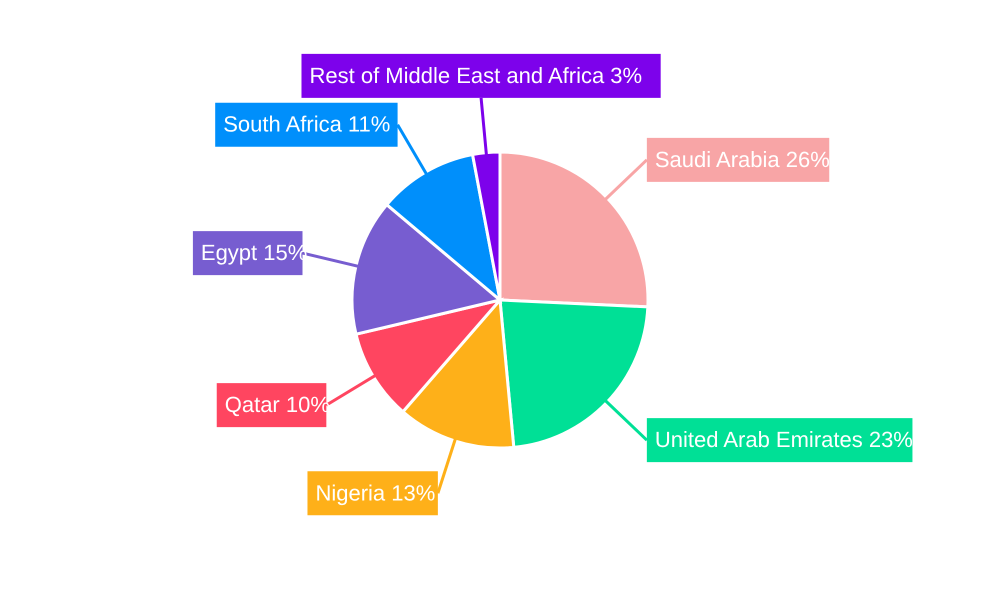  What do you see at coordinates (306, 124) in the screenshot?
I see `slice-label: South Africa 11%` at bounding box center [306, 124].